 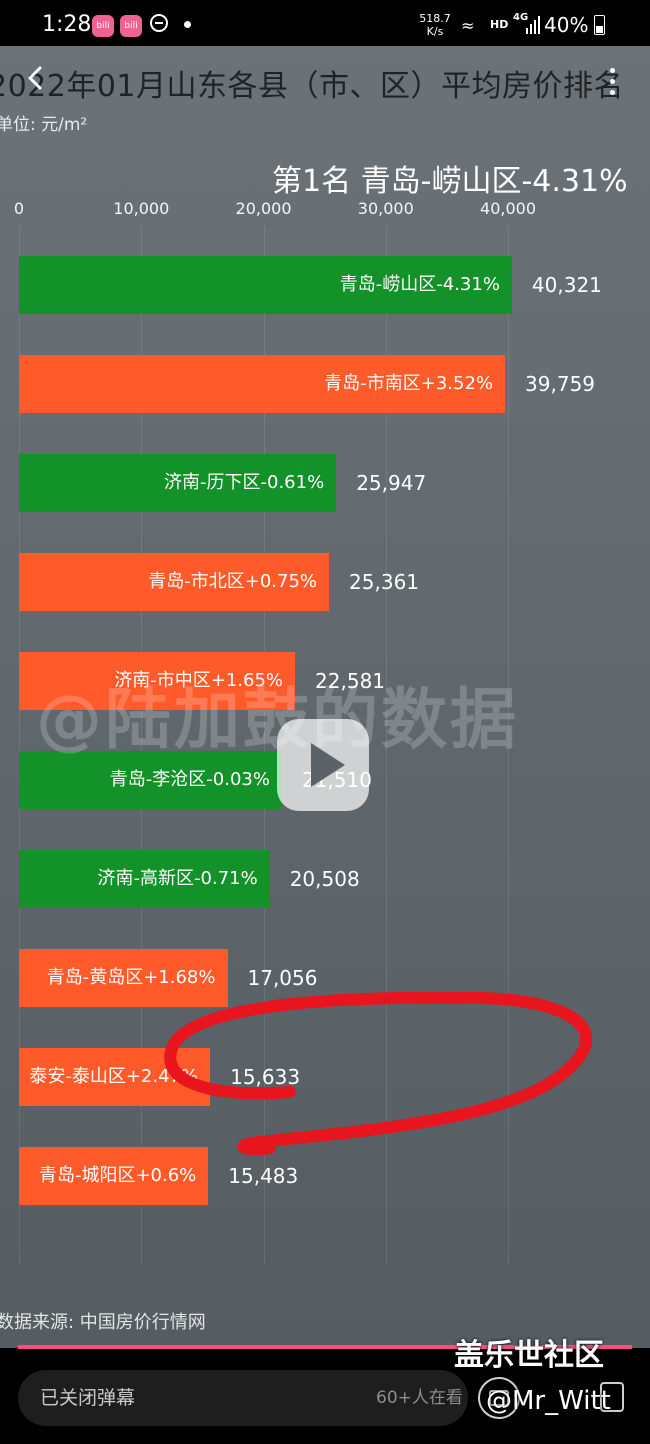 What do you see at coordinates (263, 1176) in the screenshot?
I see `bar-value: 15,483` at bounding box center [263, 1176].